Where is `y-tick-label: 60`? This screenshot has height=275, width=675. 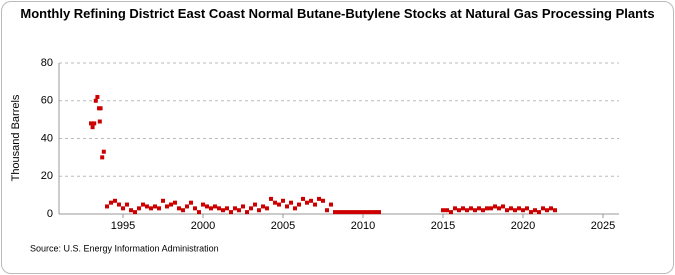 y-tick-label: 60 is located at coordinates (47, 101).